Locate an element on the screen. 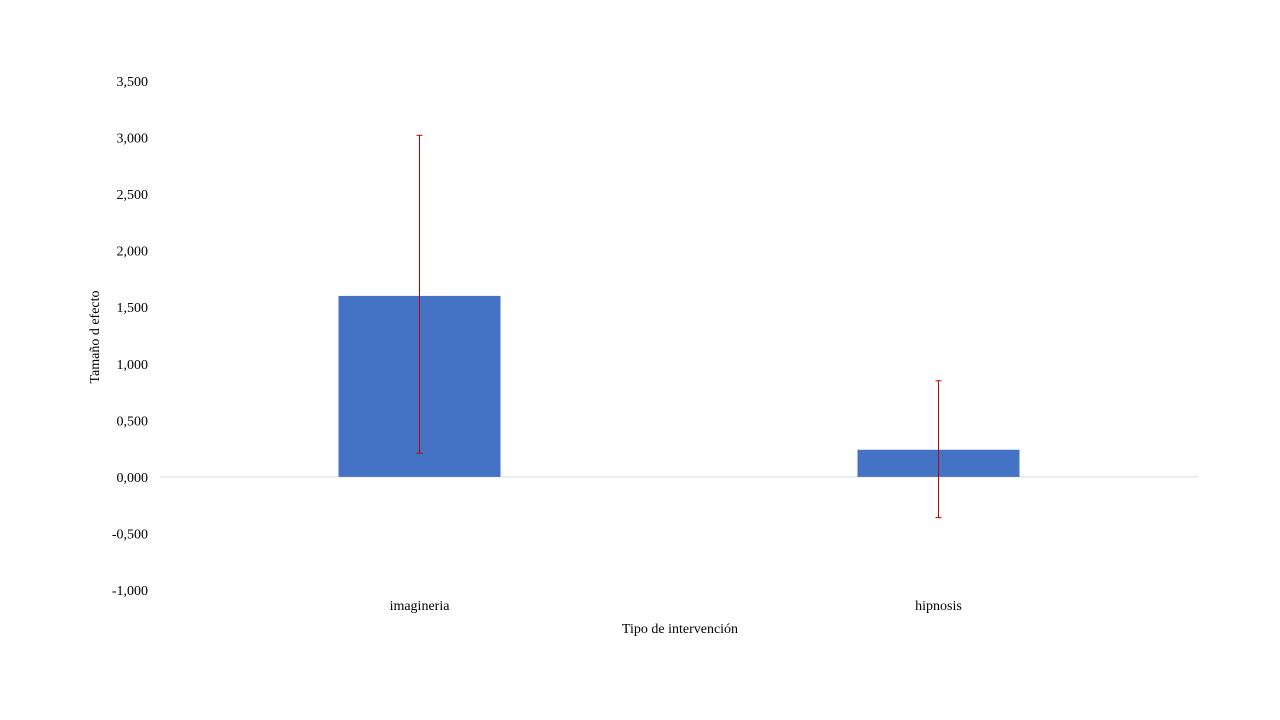 The image size is (1280, 720). y-tick-label: 2,500 is located at coordinates (133, 195).